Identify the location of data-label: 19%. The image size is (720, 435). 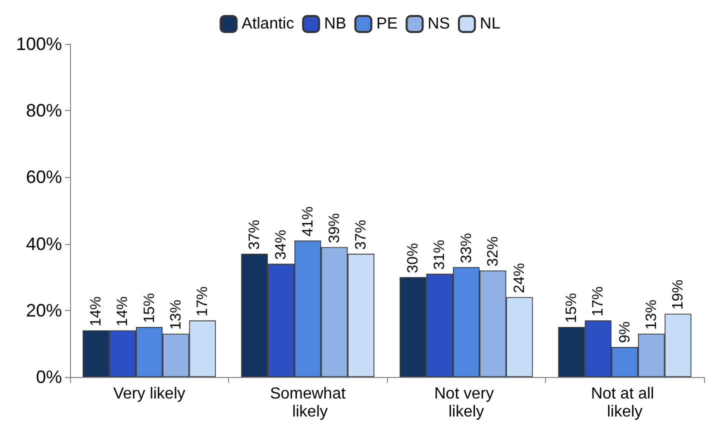
(678, 295).